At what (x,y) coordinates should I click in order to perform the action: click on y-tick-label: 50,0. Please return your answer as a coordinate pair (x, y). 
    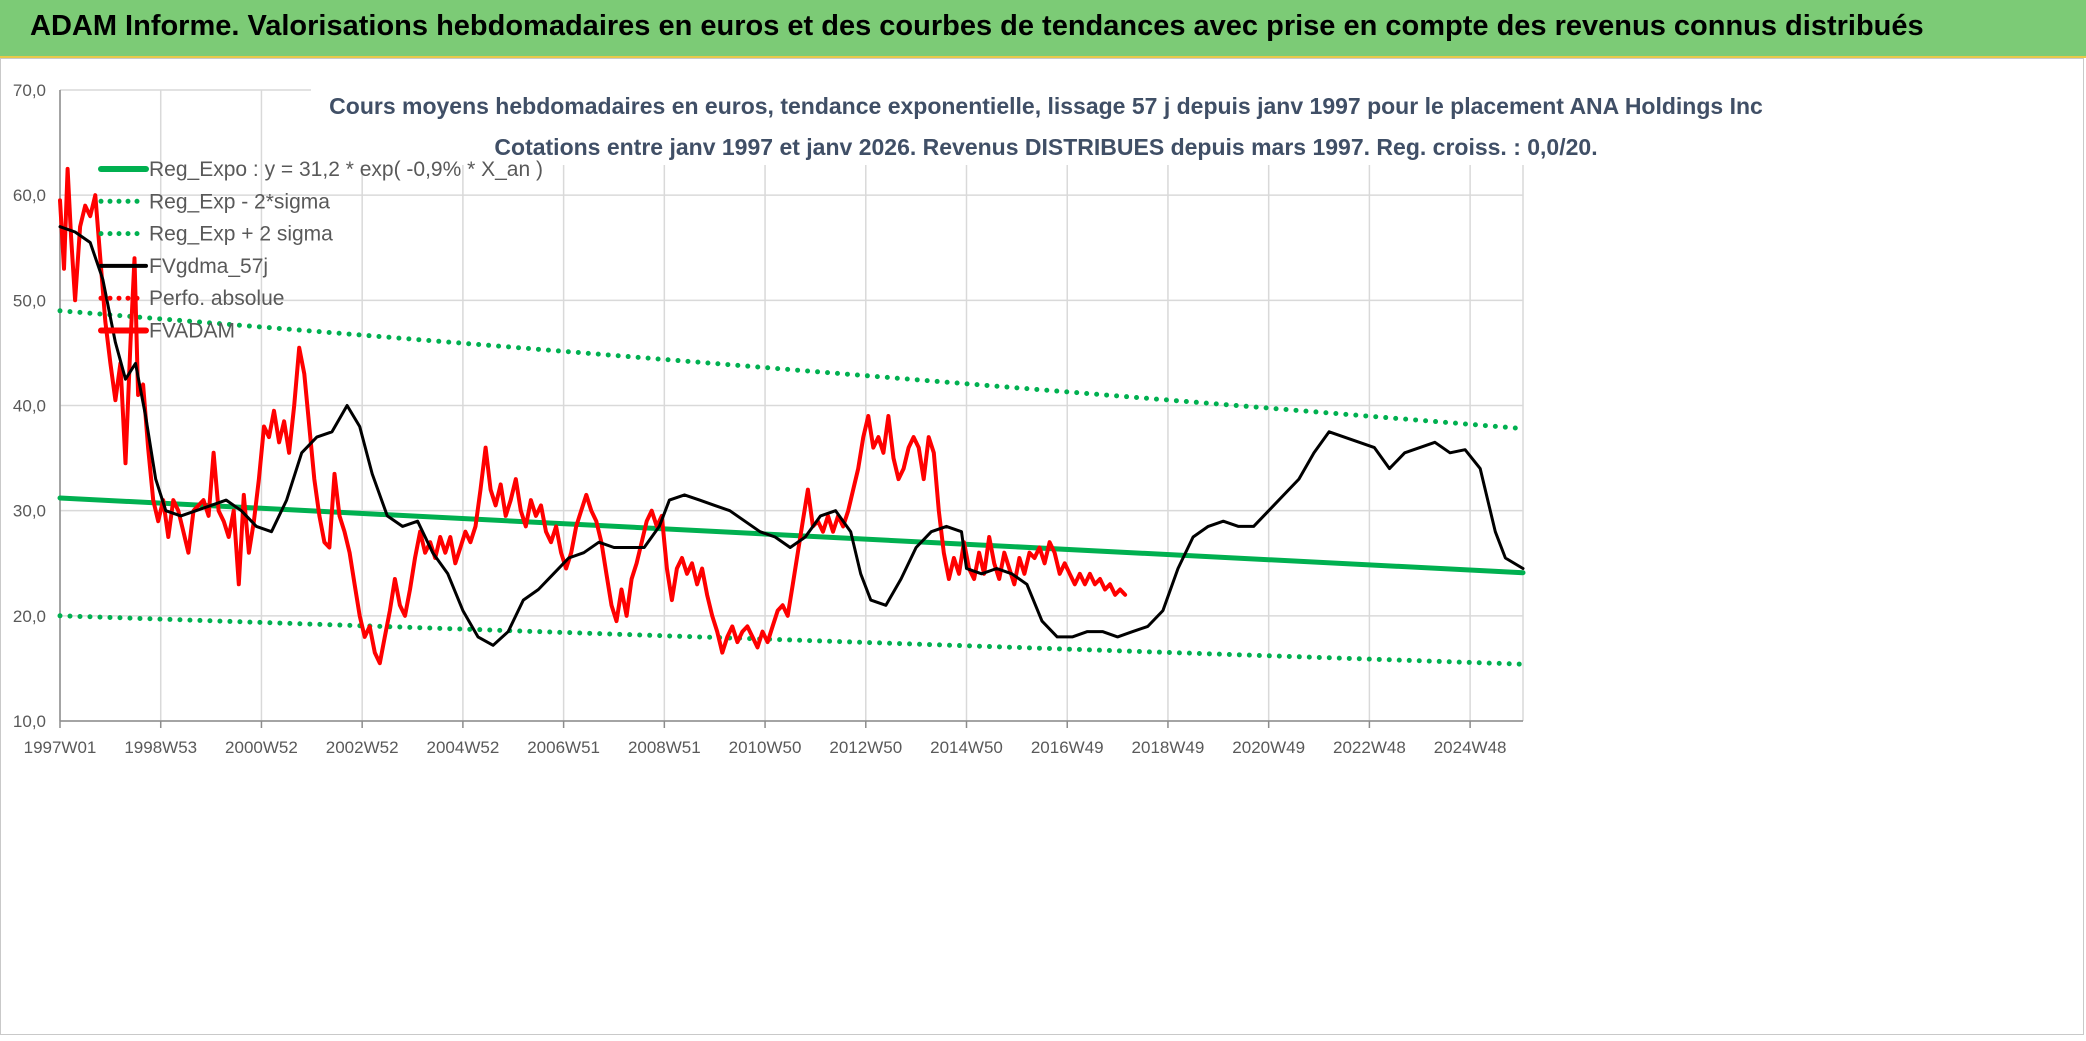
    Looking at the image, I should click on (29, 300).